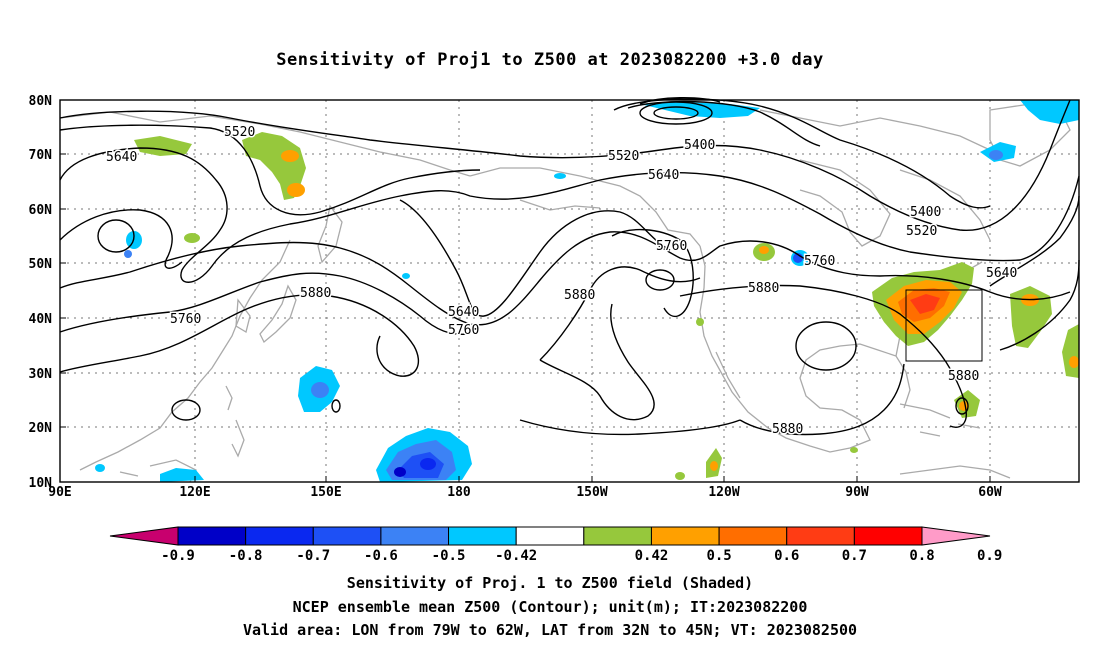 The image size is (1100, 650). Describe the element at coordinates (41, 101) in the screenshot. I see `lat-label: 80N` at that location.